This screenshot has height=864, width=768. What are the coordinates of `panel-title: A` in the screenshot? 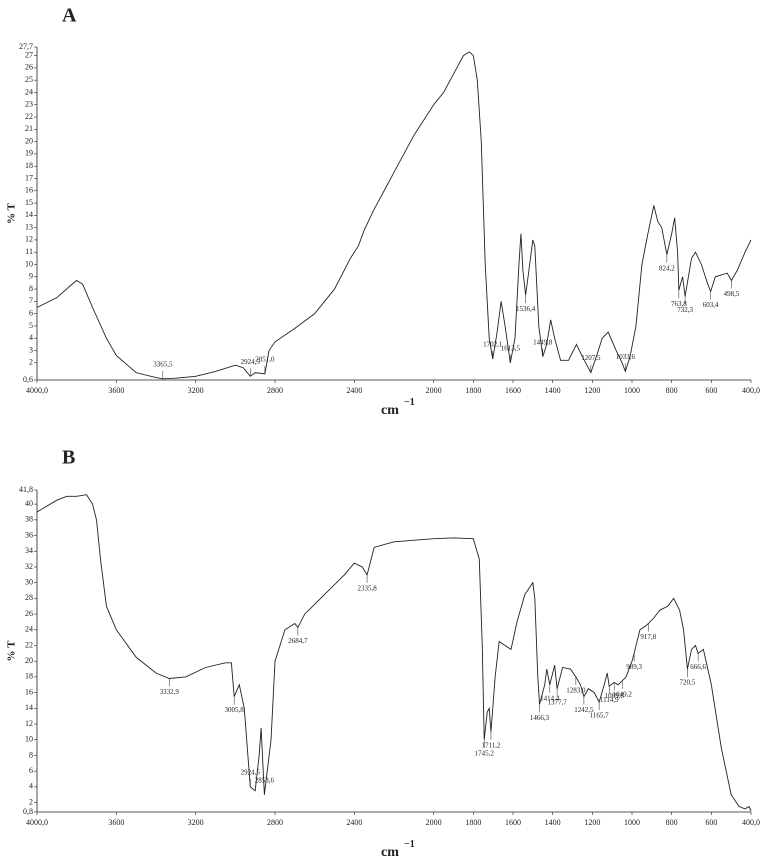 It's located at (69, 16).